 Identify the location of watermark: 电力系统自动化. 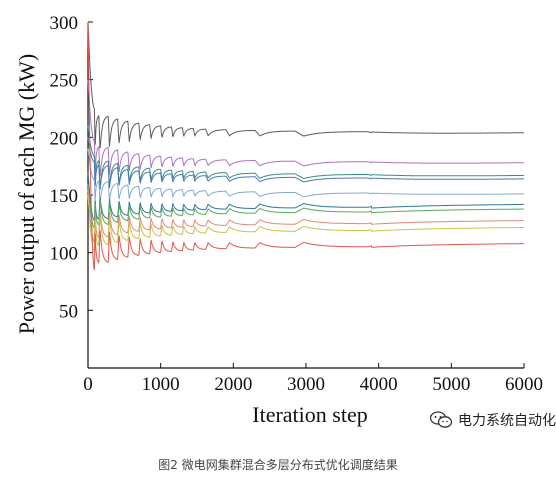
(493, 420).